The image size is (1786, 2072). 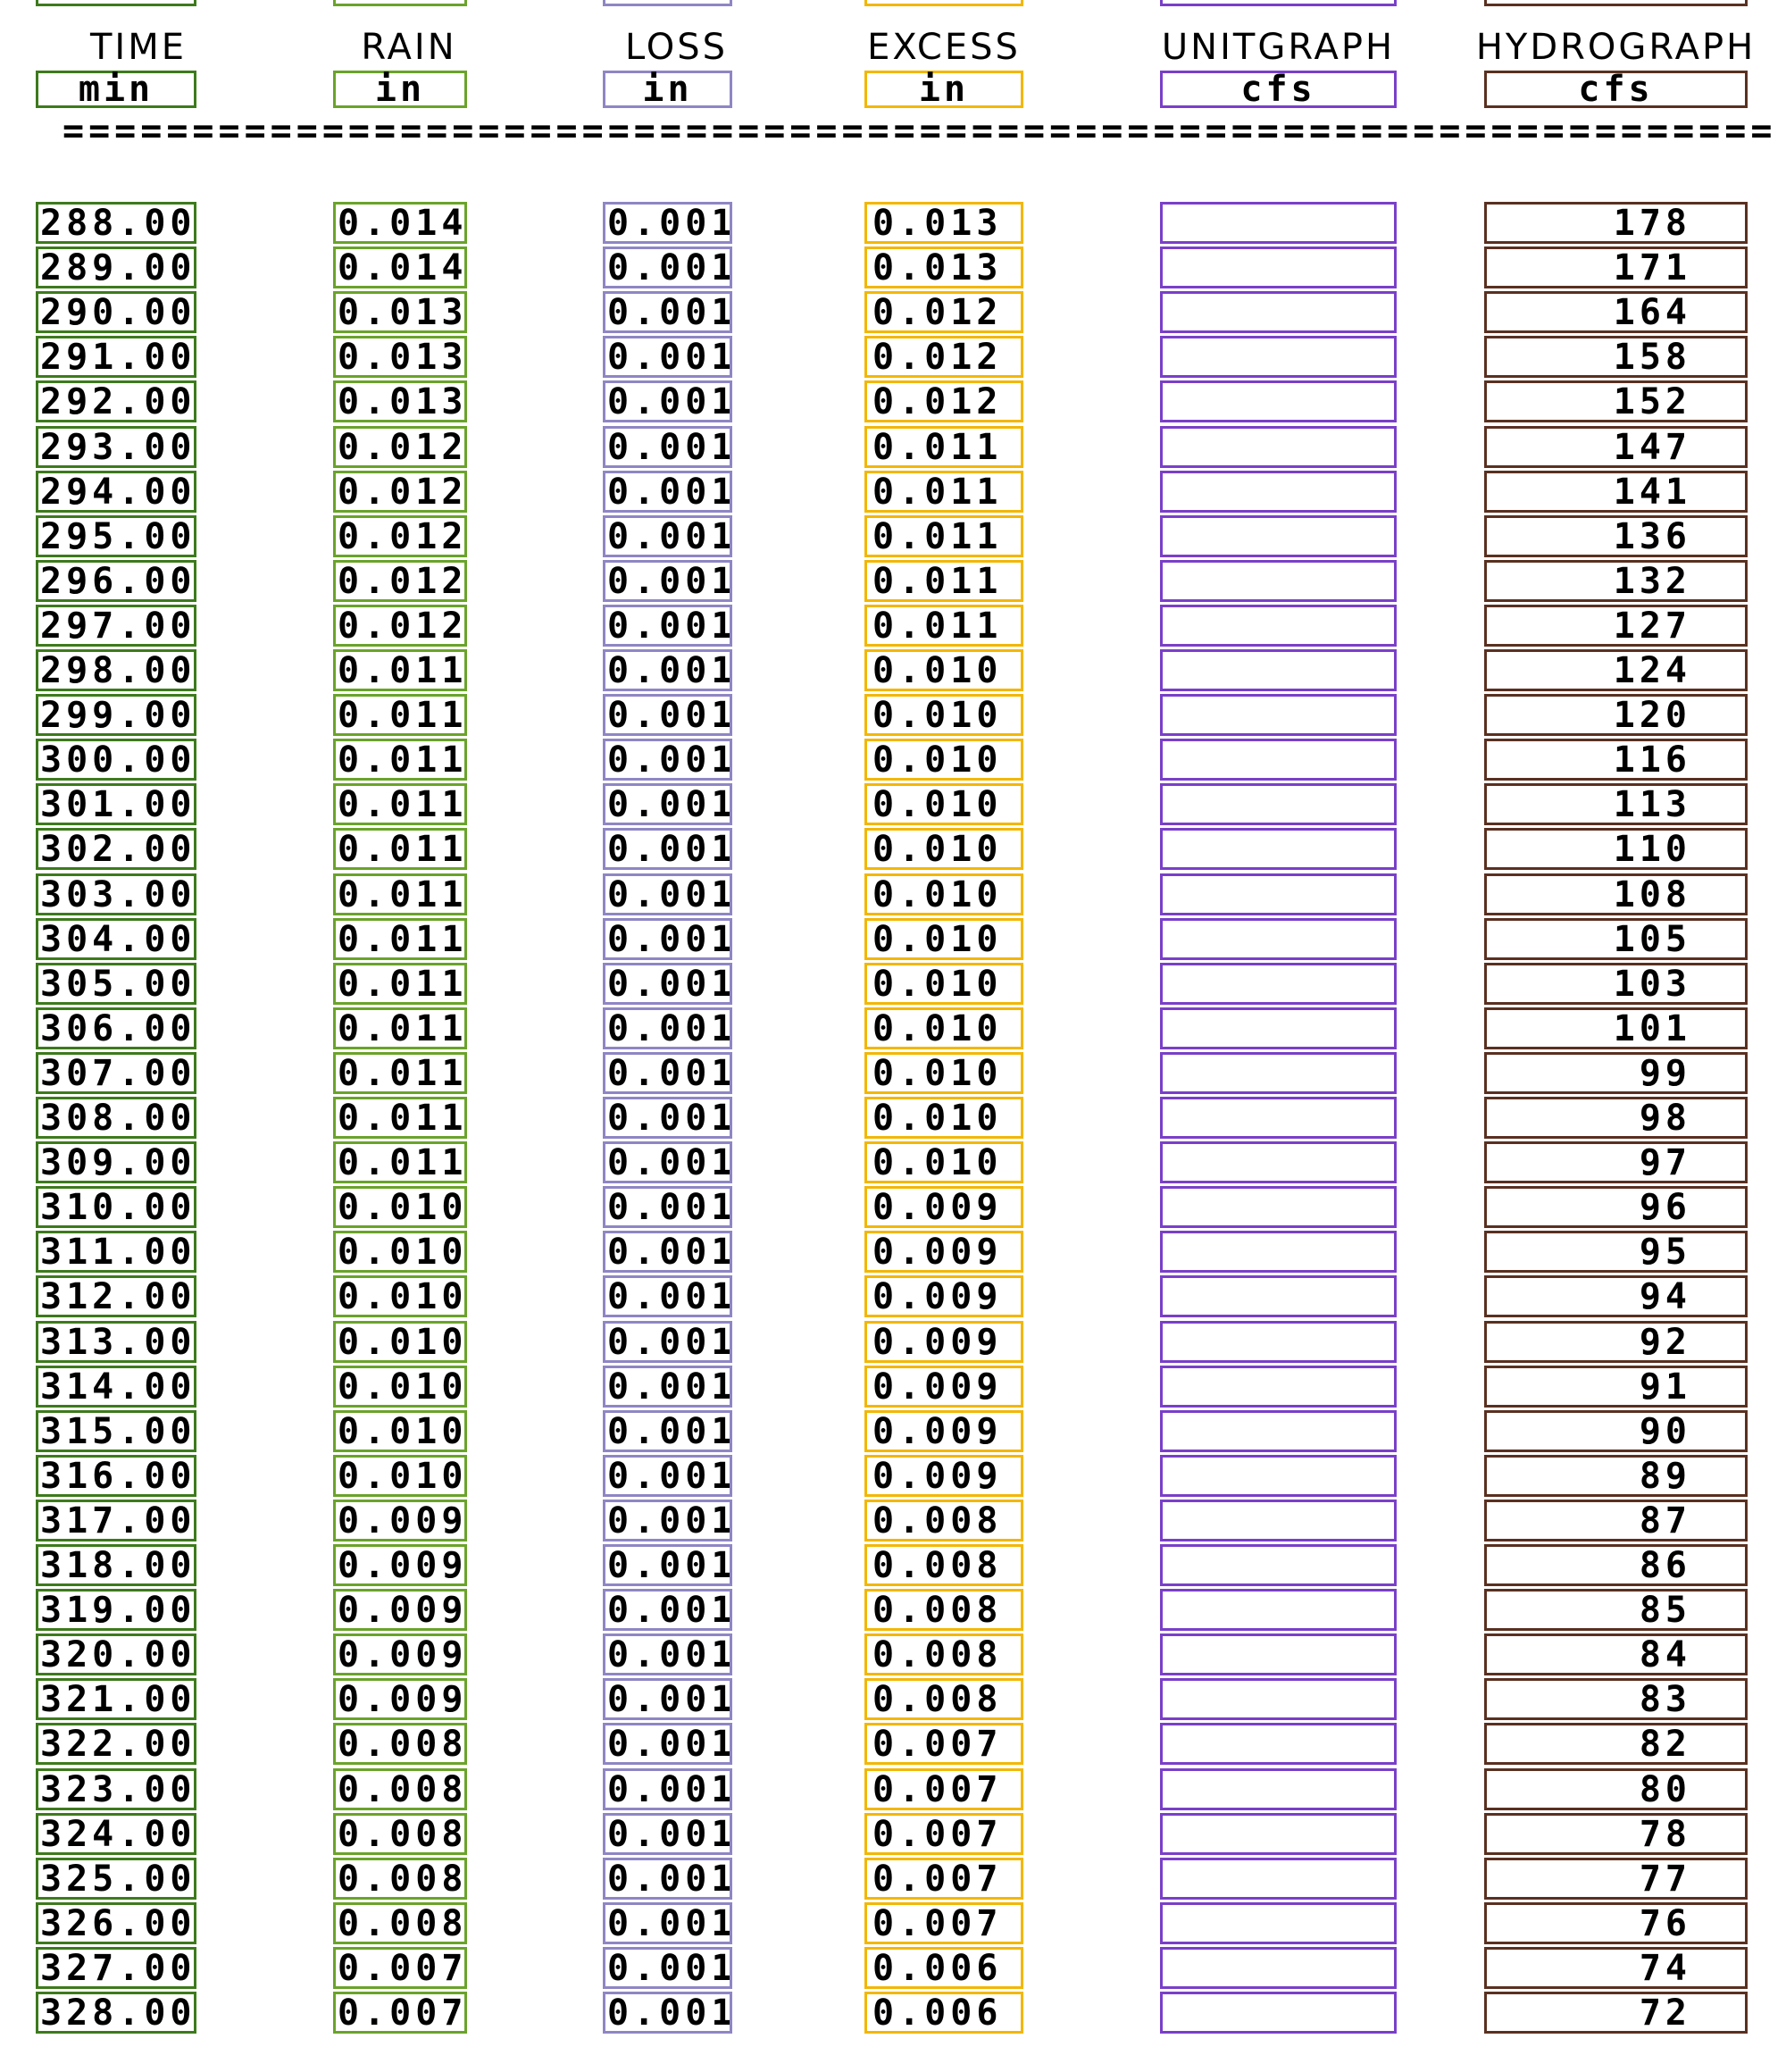 What do you see at coordinates (116, 1654) in the screenshot?
I see `cell-time: 320.00` at bounding box center [116, 1654].